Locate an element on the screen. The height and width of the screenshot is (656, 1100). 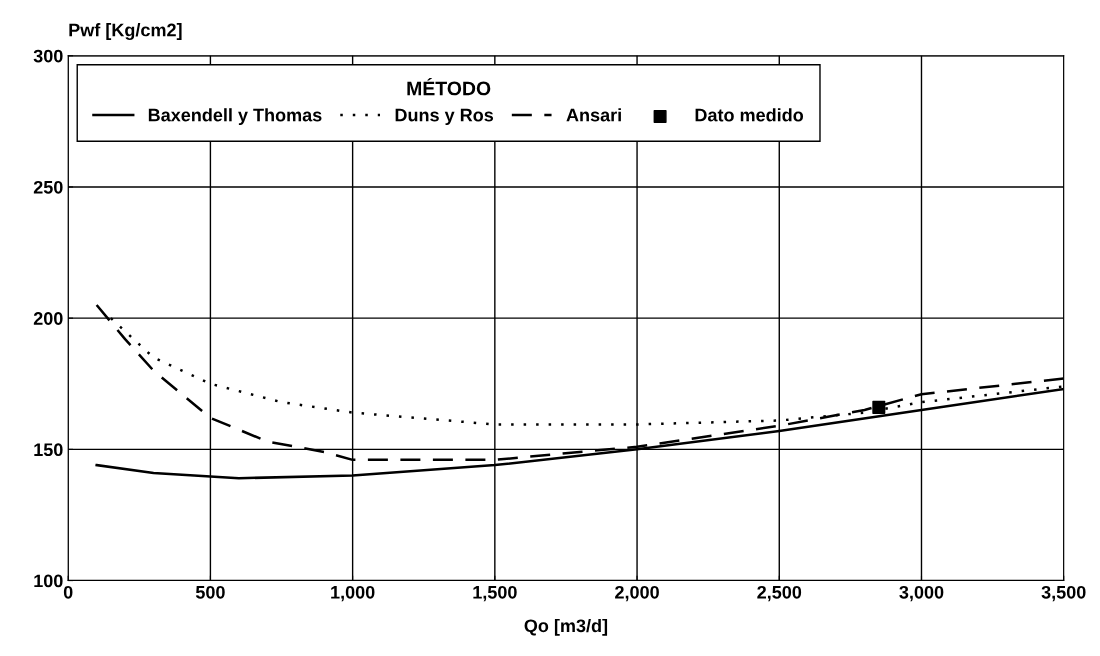
x-axis-title: Qo [m3/d] is located at coordinates (566, 627).